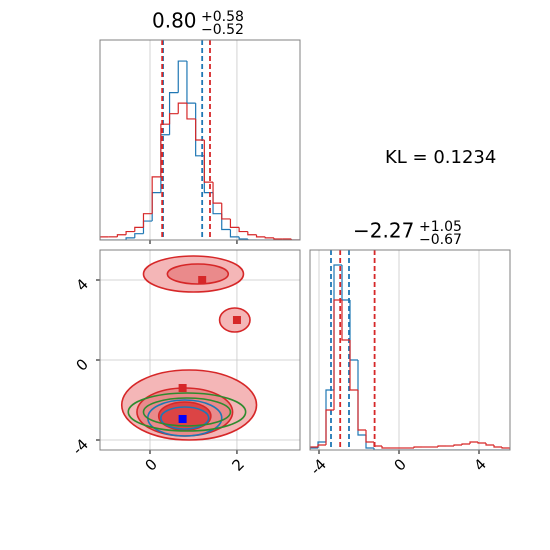  I want to click on title-lower: −0.67, so click(440, 240).